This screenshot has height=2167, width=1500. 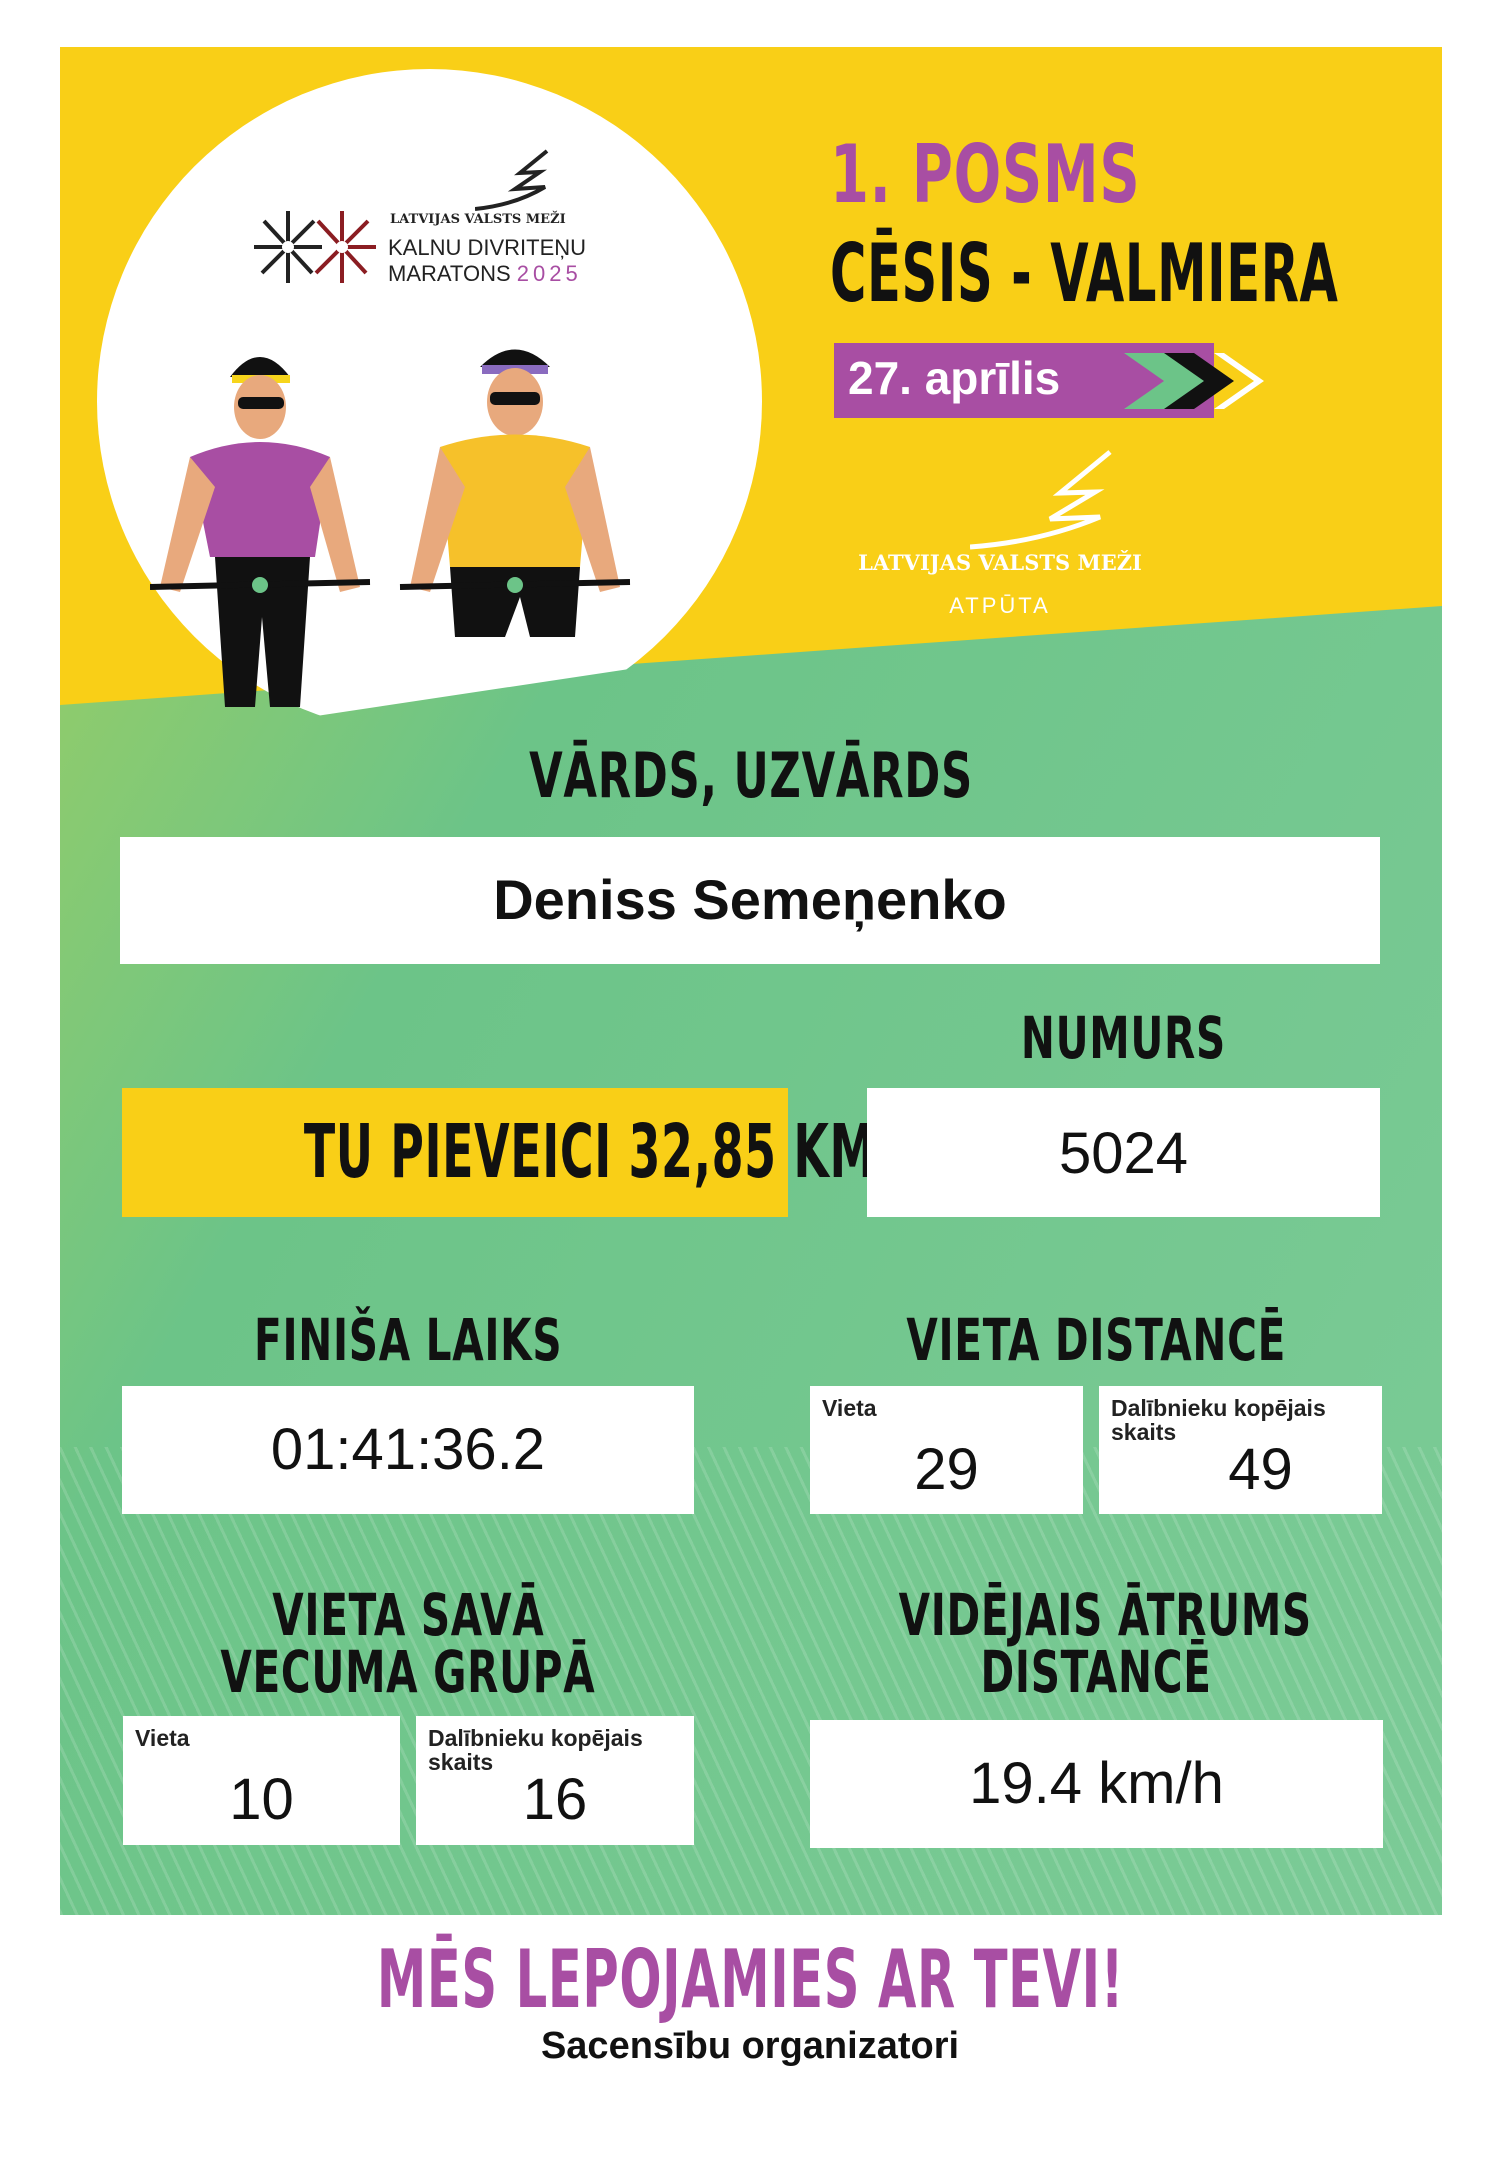 I want to click on avg-speed-label: VIDĒJAIS ĀTRUMS DISTANCĒ, so click(x=1105, y=1643).